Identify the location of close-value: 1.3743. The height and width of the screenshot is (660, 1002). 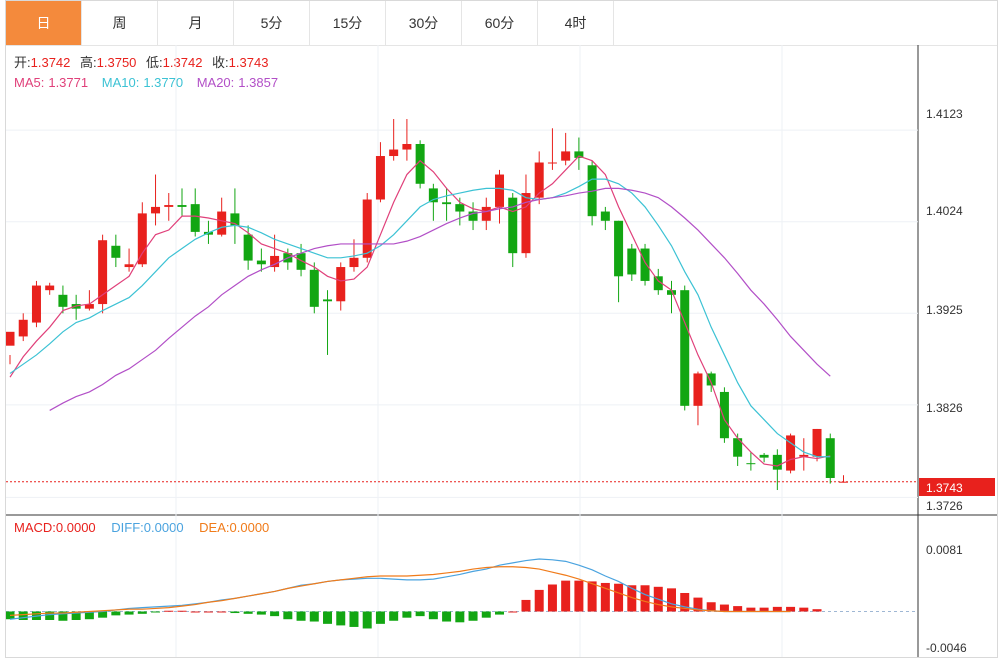
(249, 62).